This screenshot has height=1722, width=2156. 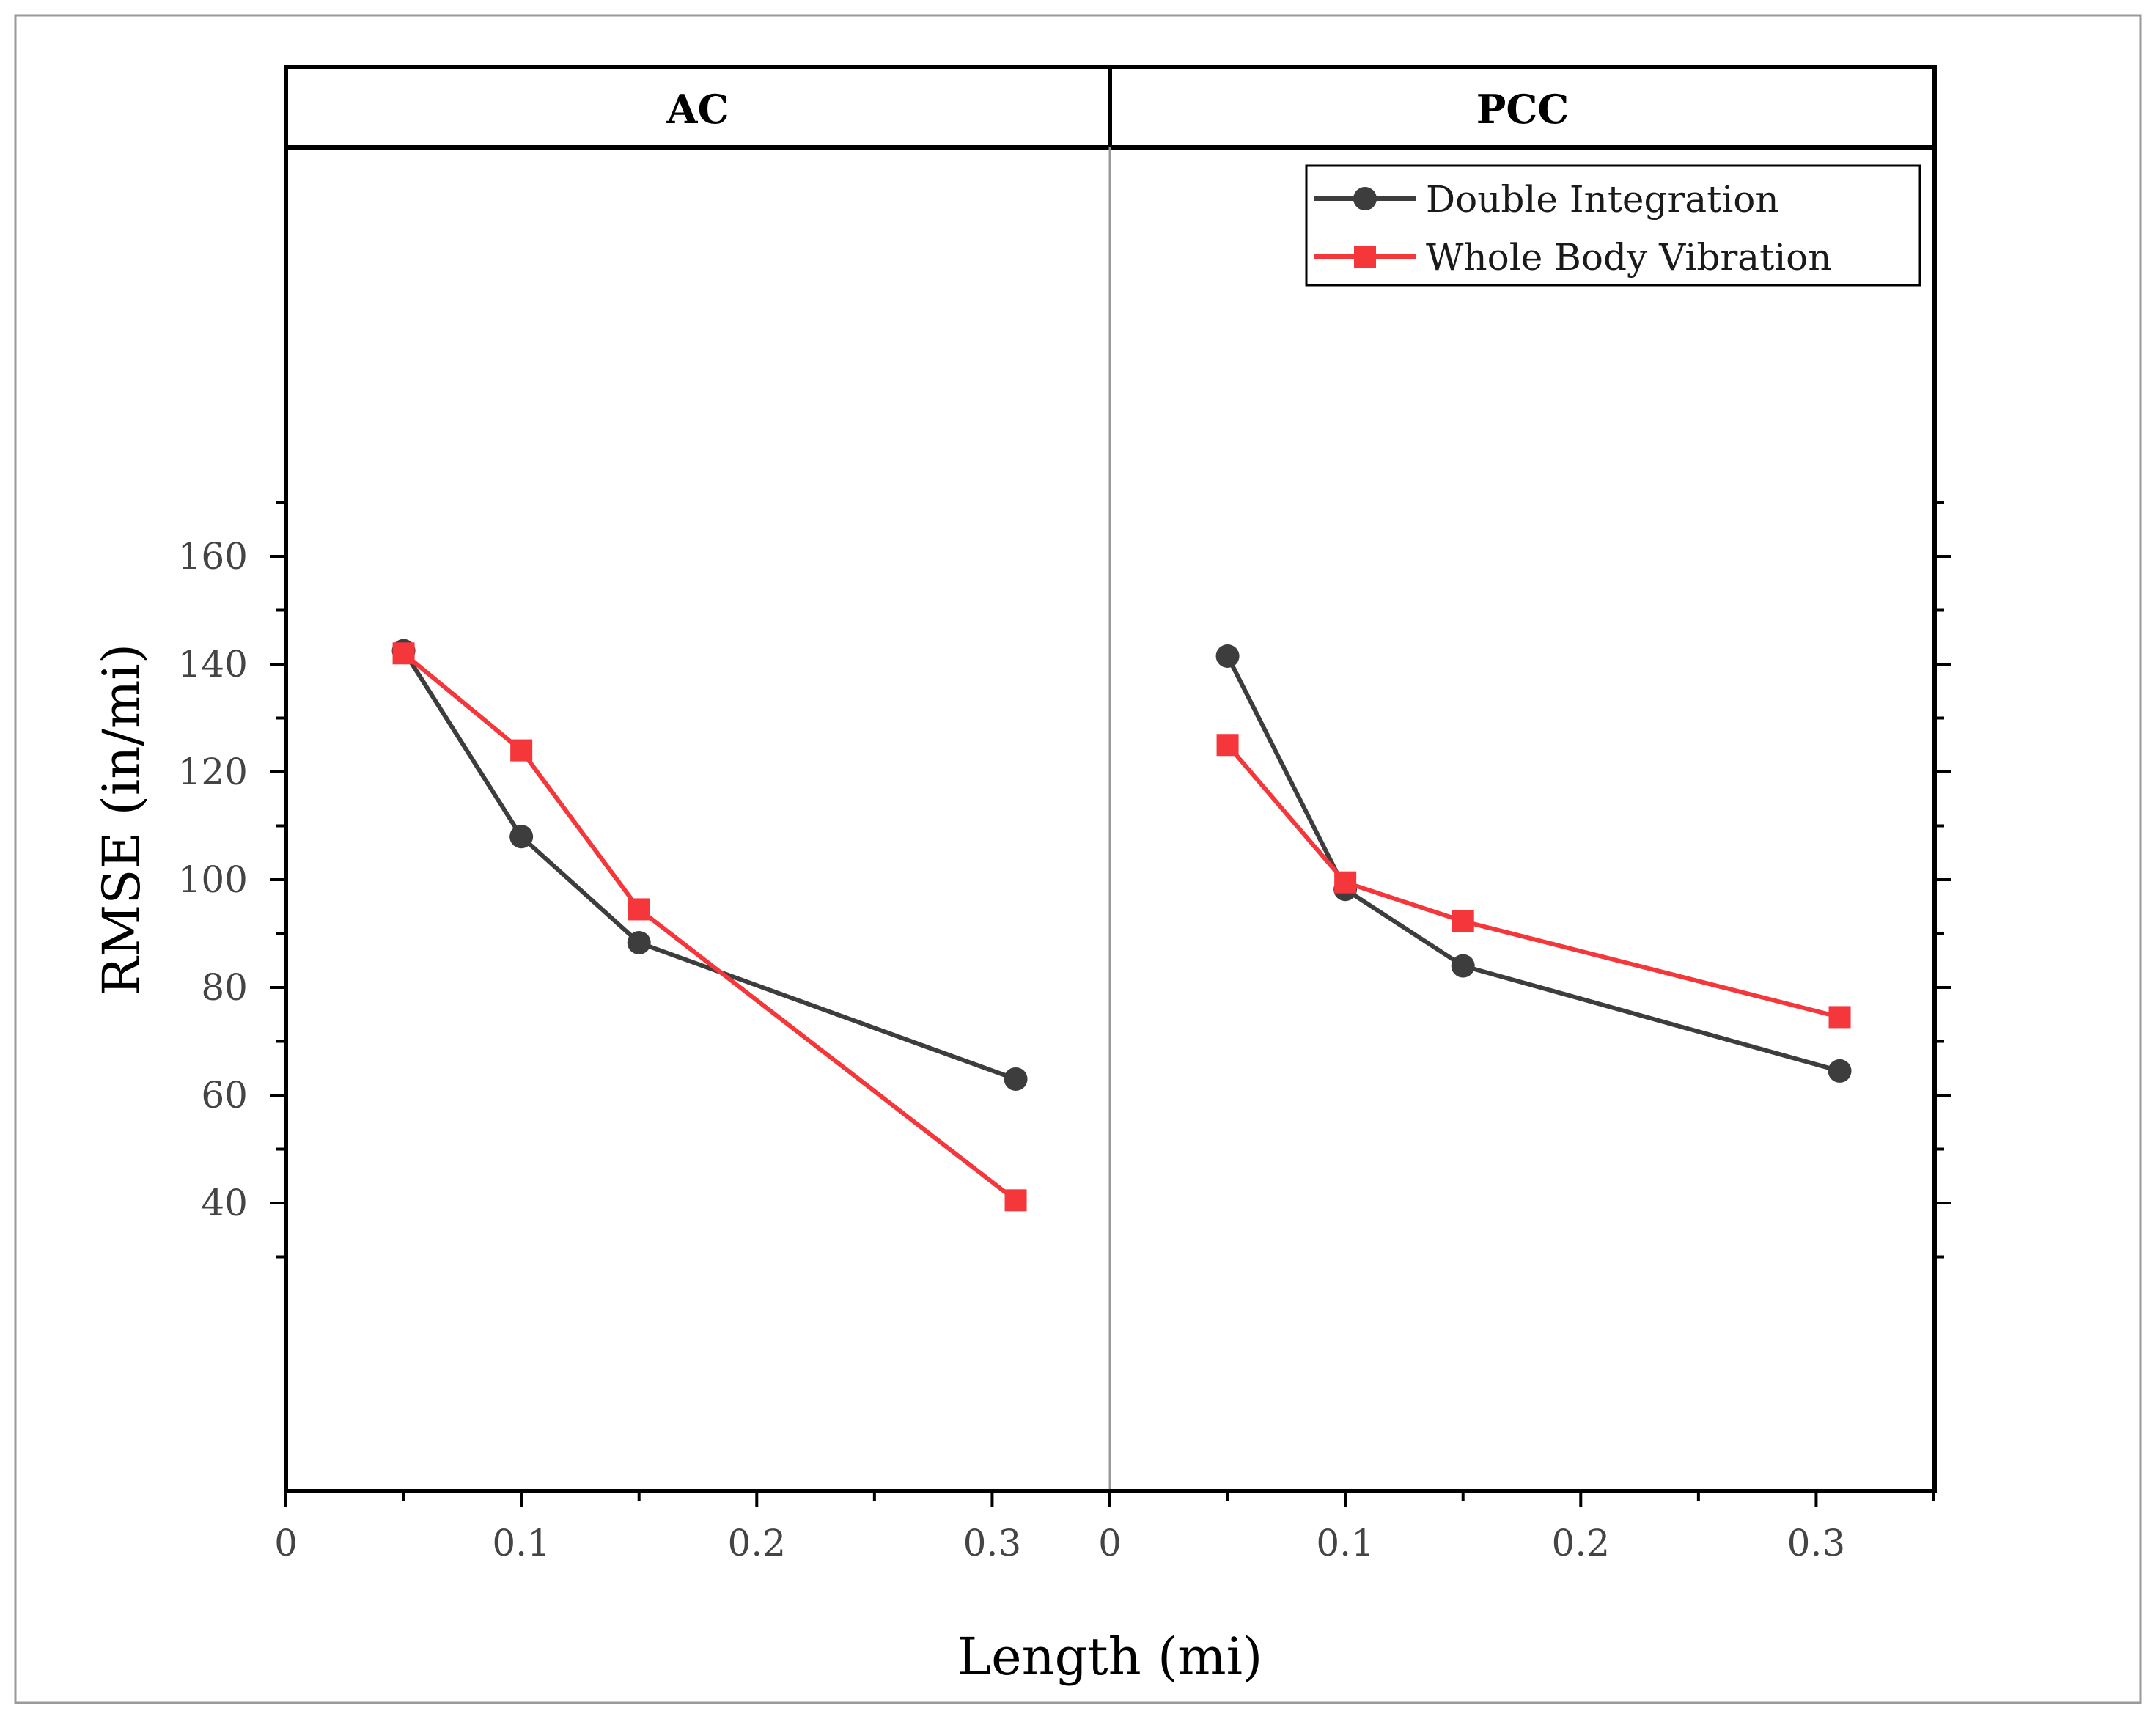 I want to click on legend: Double Integration Whole Body Vibration, so click(x=1613, y=225).